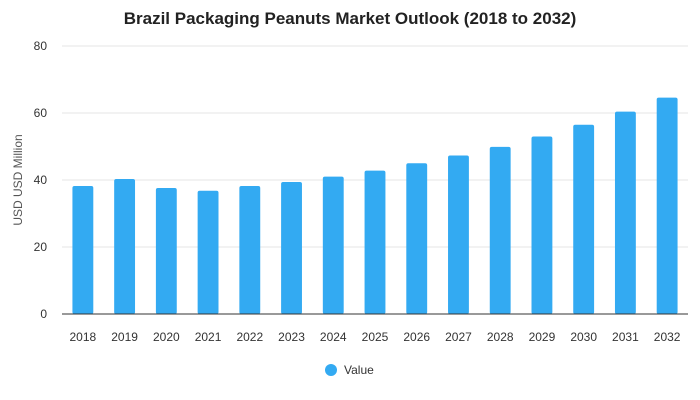 This screenshot has height=400, width=700. What do you see at coordinates (124, 337) in the screenshot?
I see `x-tick-label: 2019` at bounding box center [124, 337].